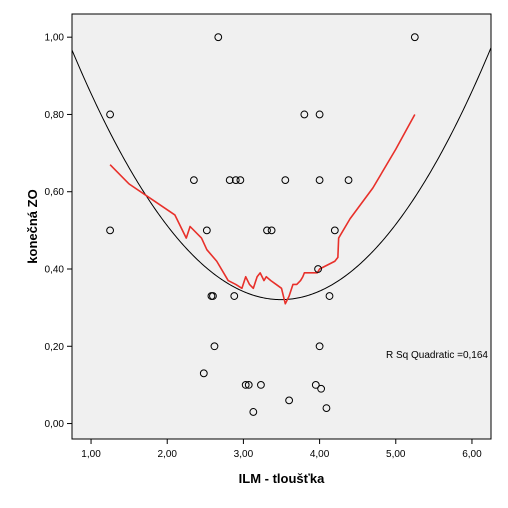 This screenshot has width=508, height=508. What do you see at coordinates (58, 231) in the screenshot?
I see `y-axis-ticks: 0,00 0,20 0,40 0,60 0,80 1,00` at bounding box center [58, 231].